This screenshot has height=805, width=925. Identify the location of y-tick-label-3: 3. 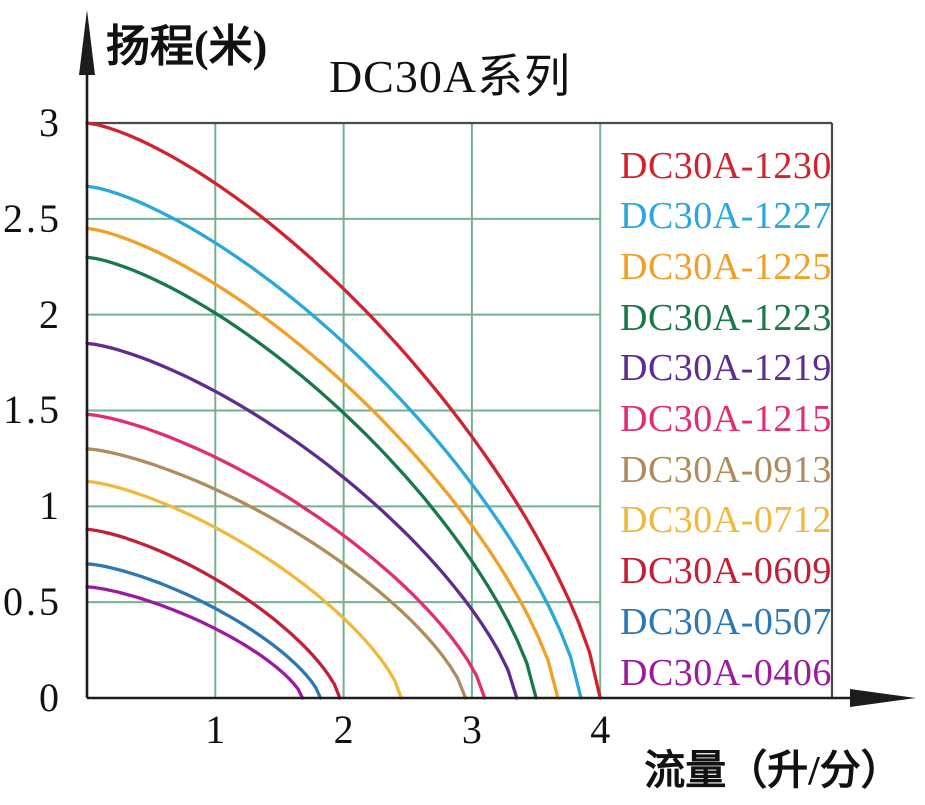
(50, 122).